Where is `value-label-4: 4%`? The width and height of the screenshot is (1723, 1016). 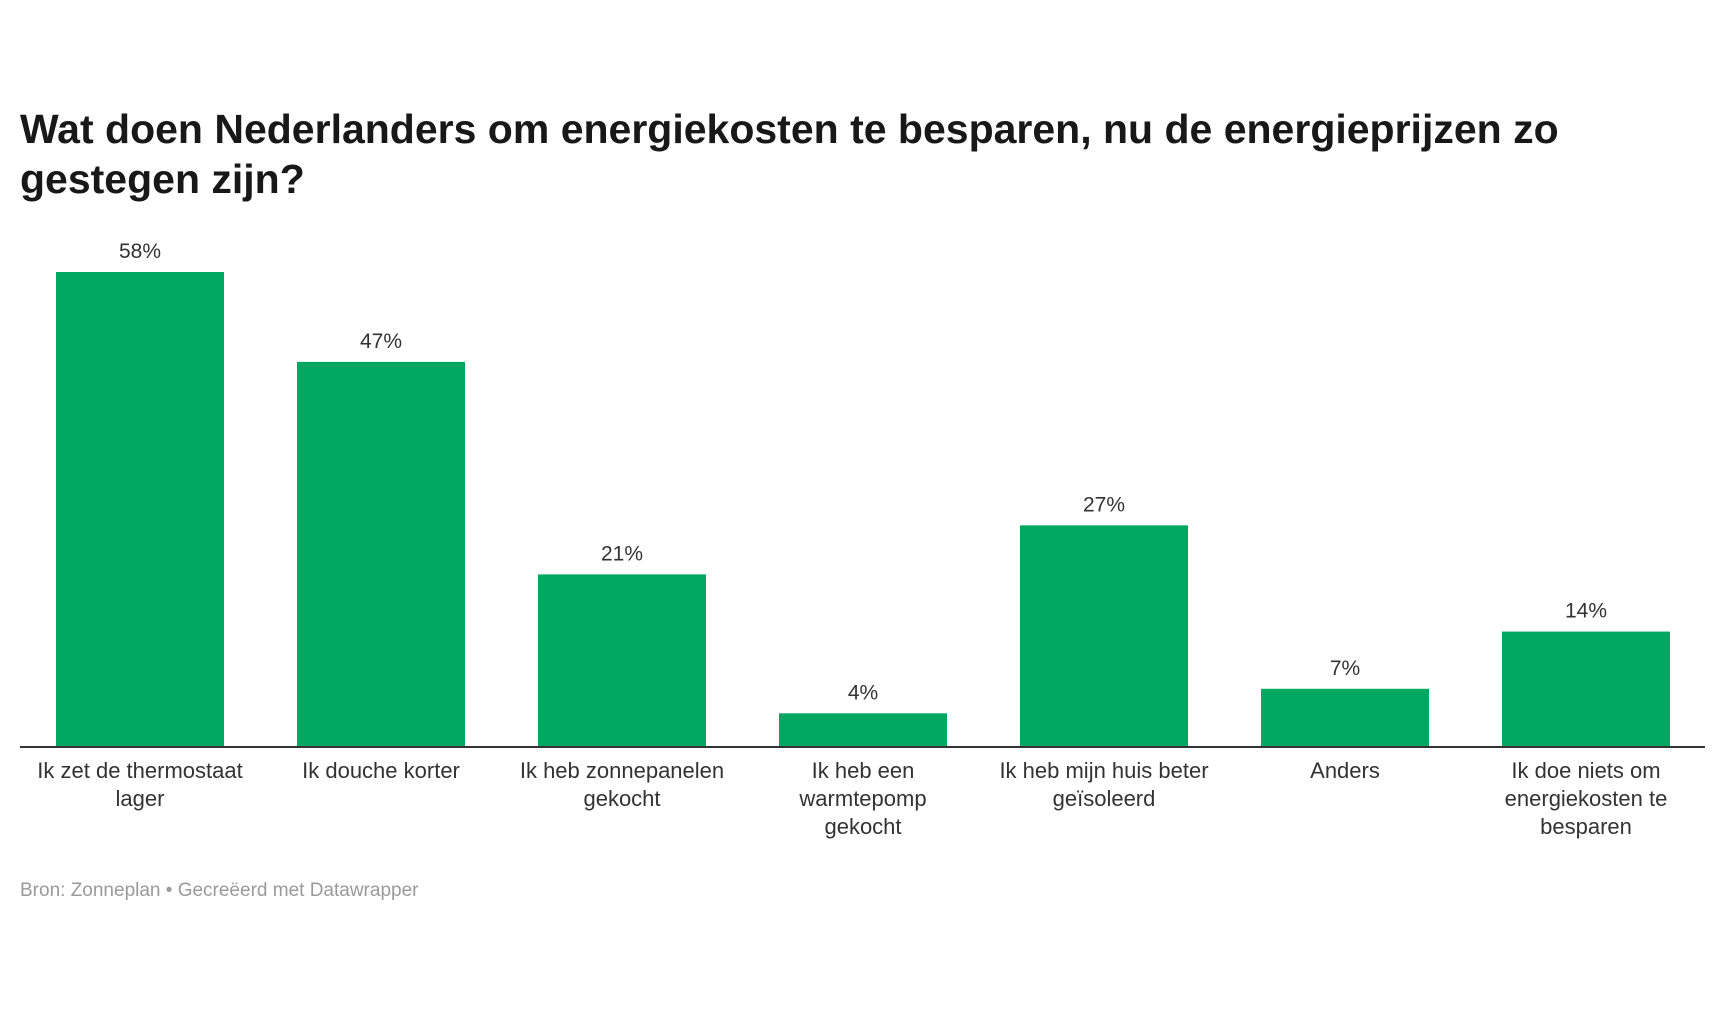 value-label-4: 4% is located at coordinates (863, 692).